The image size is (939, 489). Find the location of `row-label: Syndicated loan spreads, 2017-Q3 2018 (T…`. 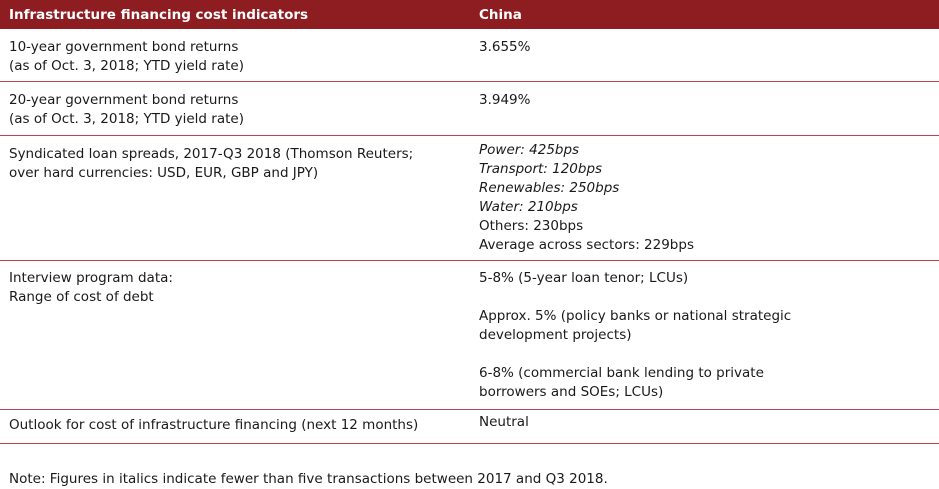

row-label: Syndicated loan spreads, 2017-Q3 2018 (T… is located at coordinates (211, 163).